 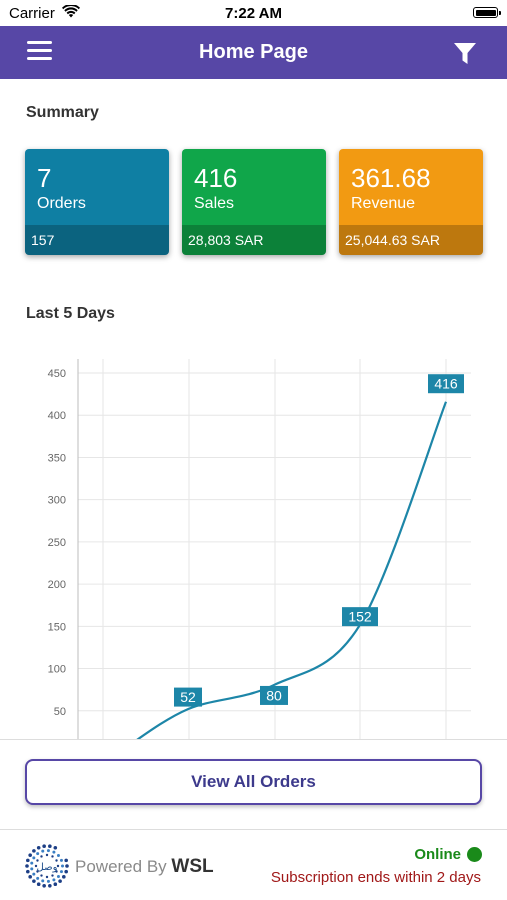 What do you see at coordinates (97, 240) in the screenshot?
I see `orders-card-footer: 157` at bounding box center [97, 240].